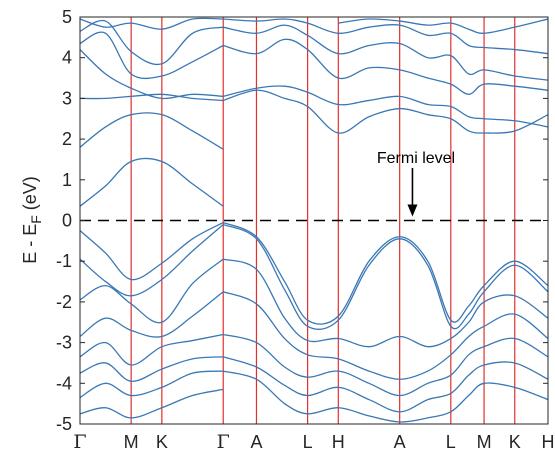  Describe the element at coordinates (256, 442) in the screenshot. I see `kpoint-label-4: A` at that location.